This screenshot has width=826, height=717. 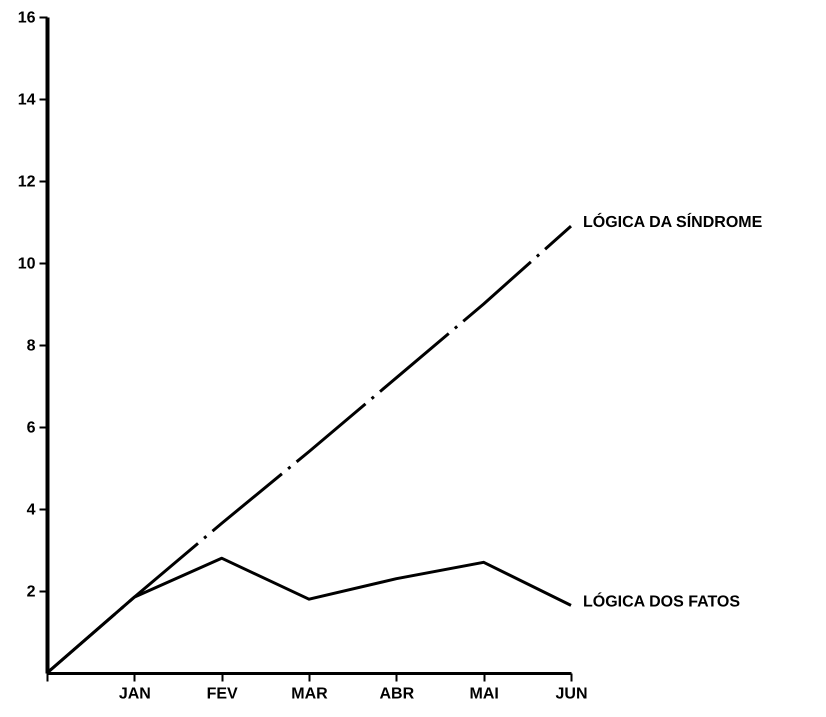 I want to click on y-tick-label: 10, so click(x=27, y=264).